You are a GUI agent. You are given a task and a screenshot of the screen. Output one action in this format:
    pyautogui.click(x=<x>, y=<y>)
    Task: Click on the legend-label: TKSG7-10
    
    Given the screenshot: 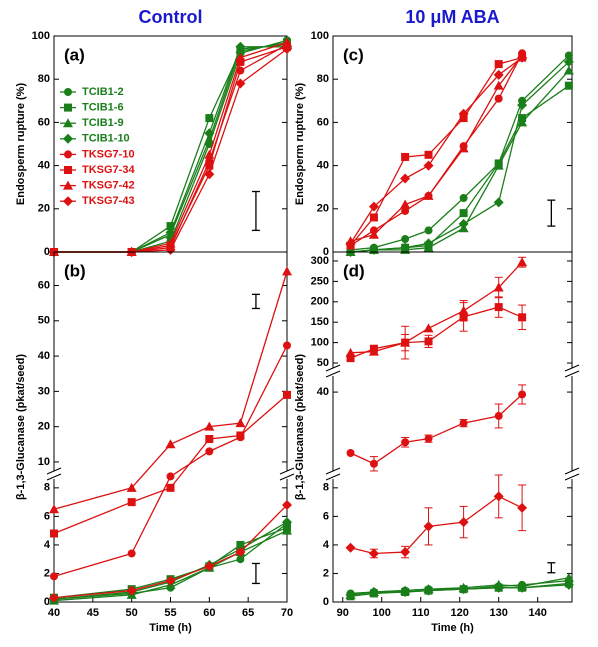 What is the action you would take?
    pyautogui.click(x=108, y=154)
    